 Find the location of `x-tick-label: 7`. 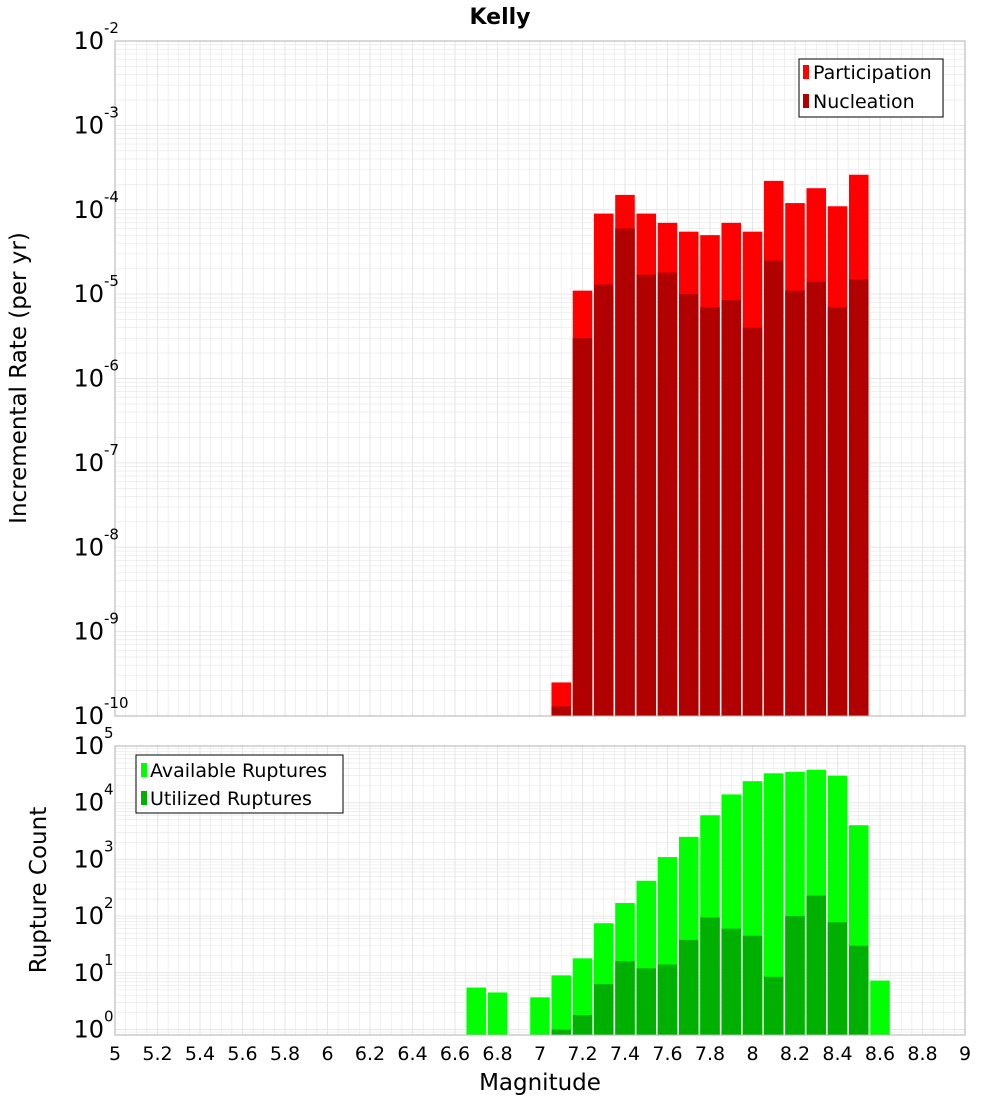

x-tick-label: 7 is located at coordinates (540, 1054).